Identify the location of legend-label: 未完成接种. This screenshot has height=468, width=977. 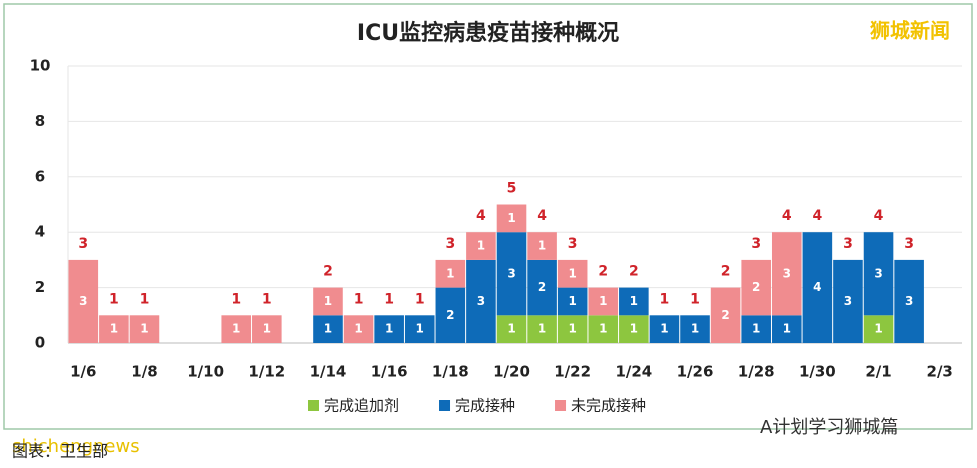
(608, 406).